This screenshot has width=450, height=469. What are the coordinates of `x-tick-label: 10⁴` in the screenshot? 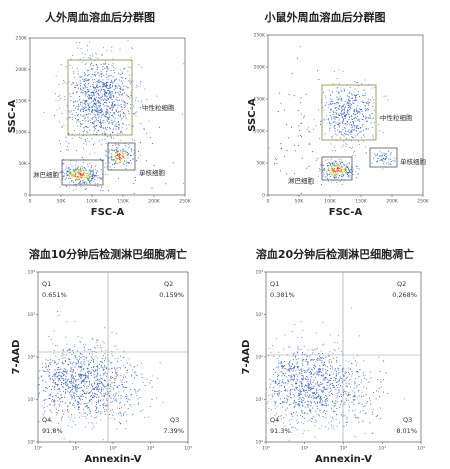 It's located at (188, 449).